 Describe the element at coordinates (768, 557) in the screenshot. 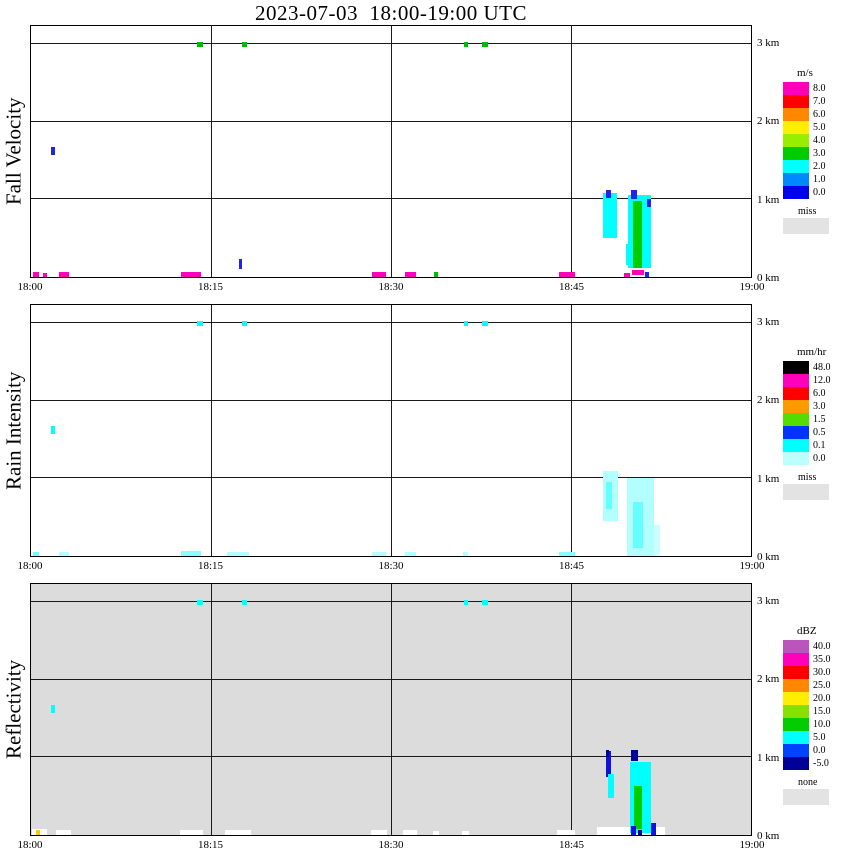

I see `y-tick-label: 0 km` at that location.